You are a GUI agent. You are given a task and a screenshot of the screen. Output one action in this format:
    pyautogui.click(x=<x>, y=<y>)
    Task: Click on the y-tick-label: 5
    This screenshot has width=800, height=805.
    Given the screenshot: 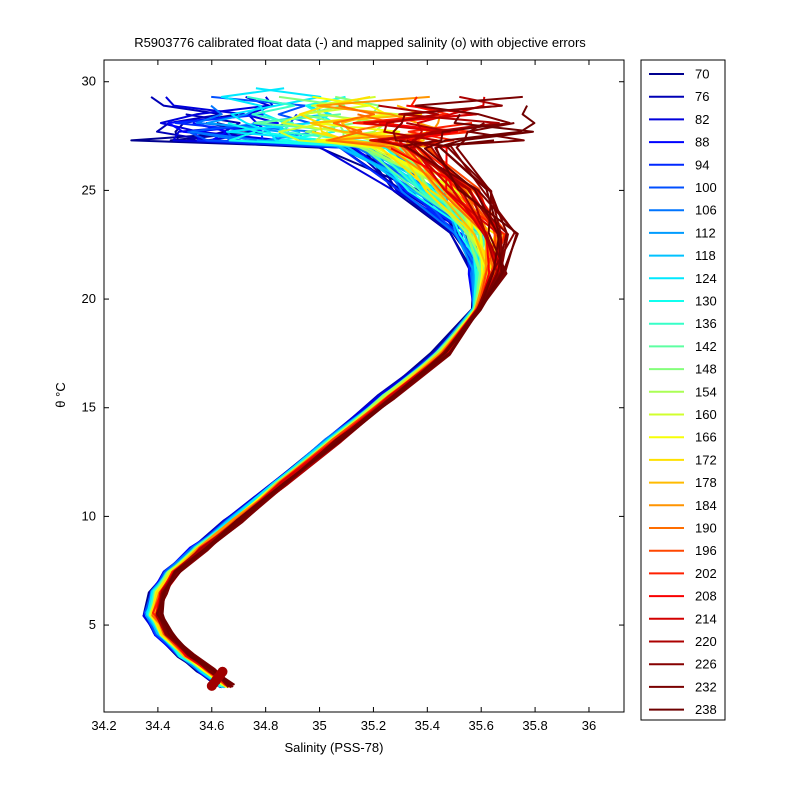 What is the action you would take?
    pyautogui.click(x=92, y=624)
    